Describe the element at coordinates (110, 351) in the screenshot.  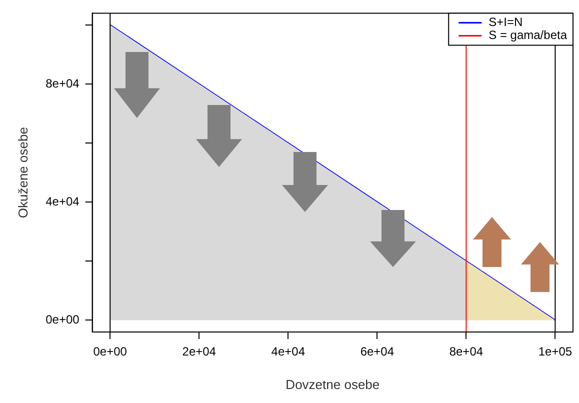
I see `x-tick-label: 0e+00` at that location.